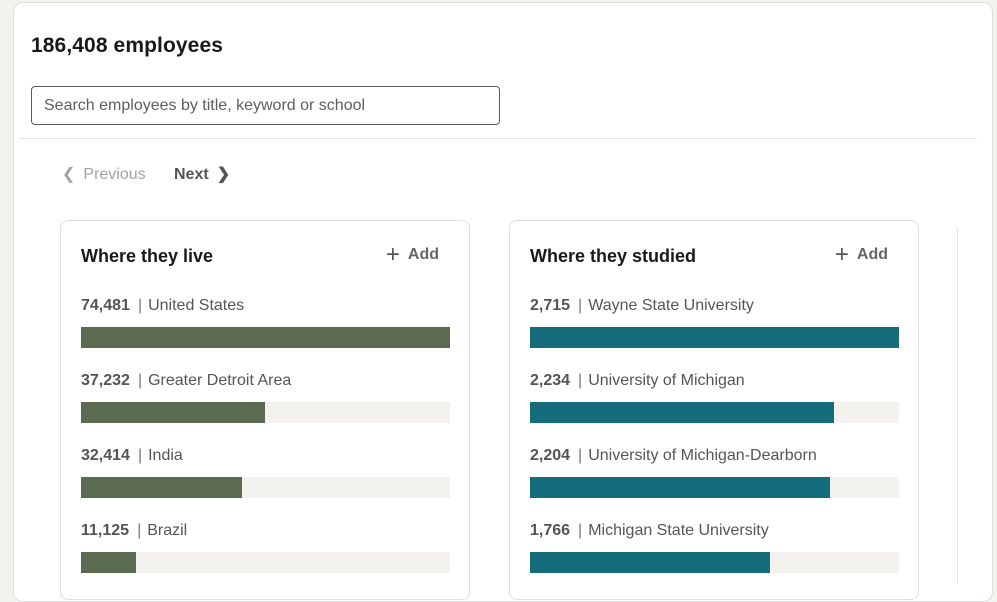  I want to click on stat-count: 11,125, so click(105, 530).